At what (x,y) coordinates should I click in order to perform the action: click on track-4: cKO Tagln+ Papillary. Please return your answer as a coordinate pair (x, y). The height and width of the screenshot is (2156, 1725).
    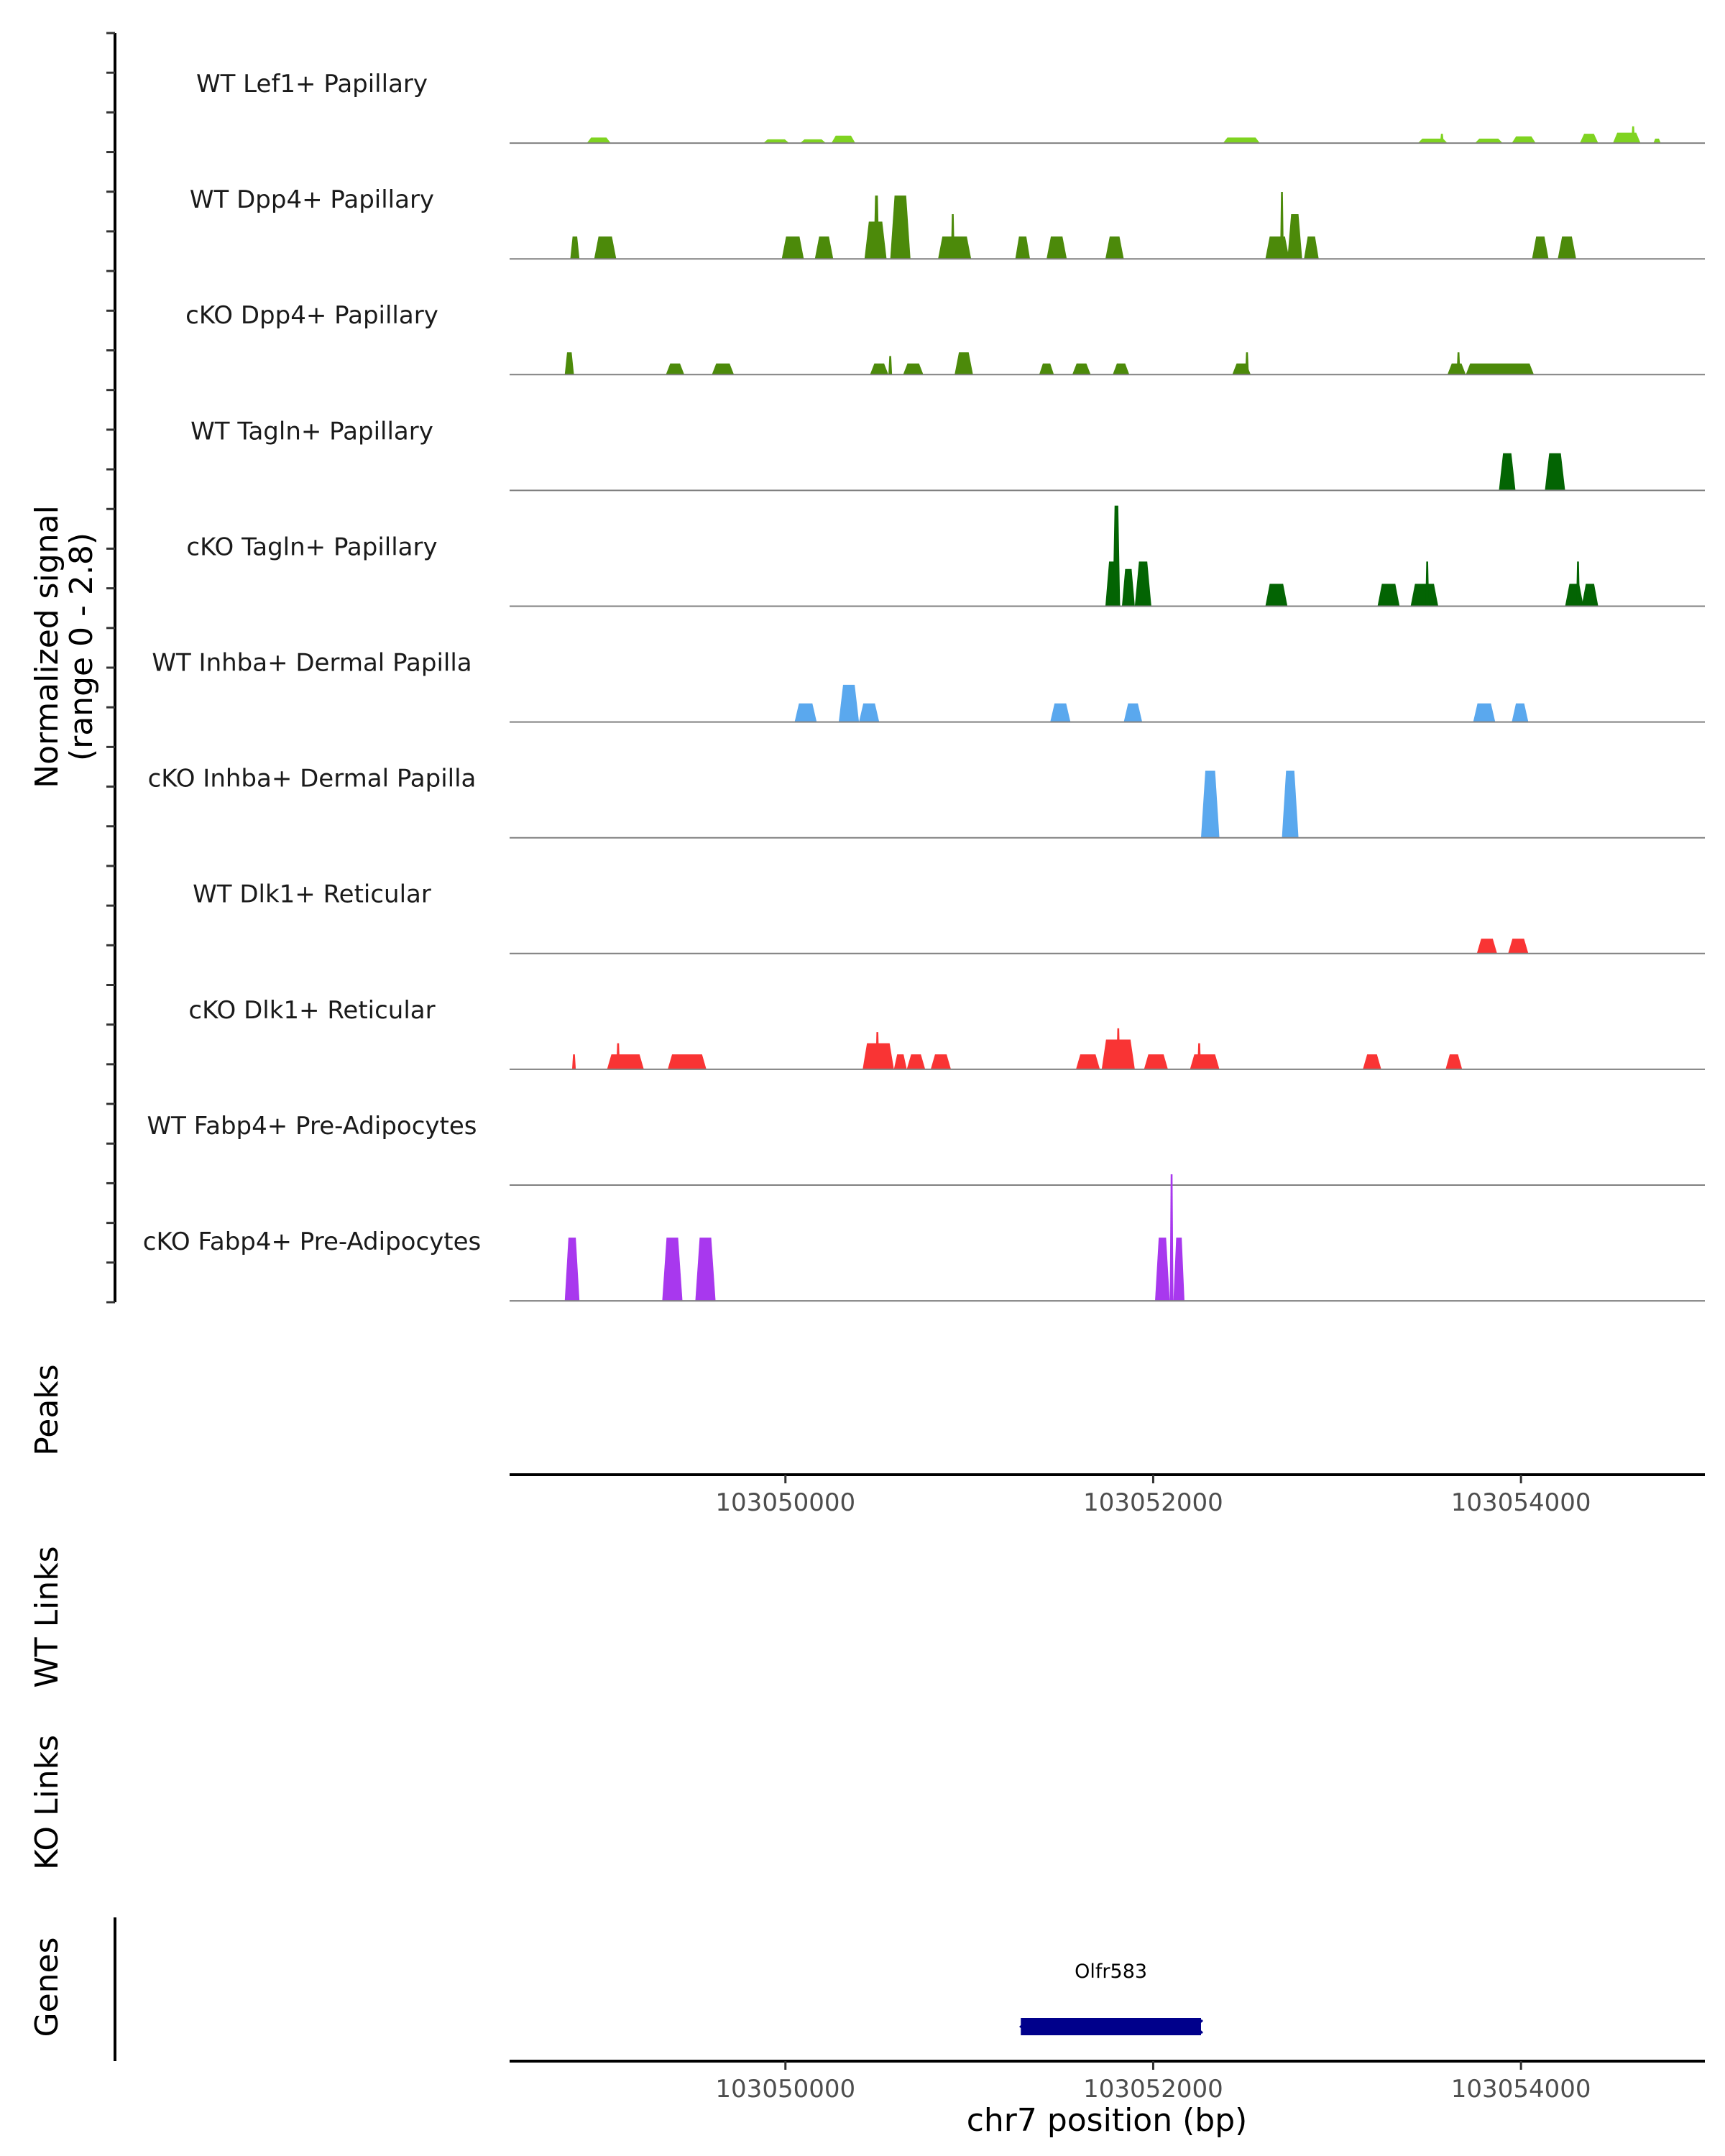
    Looking at the image, I should click on (945, 556).